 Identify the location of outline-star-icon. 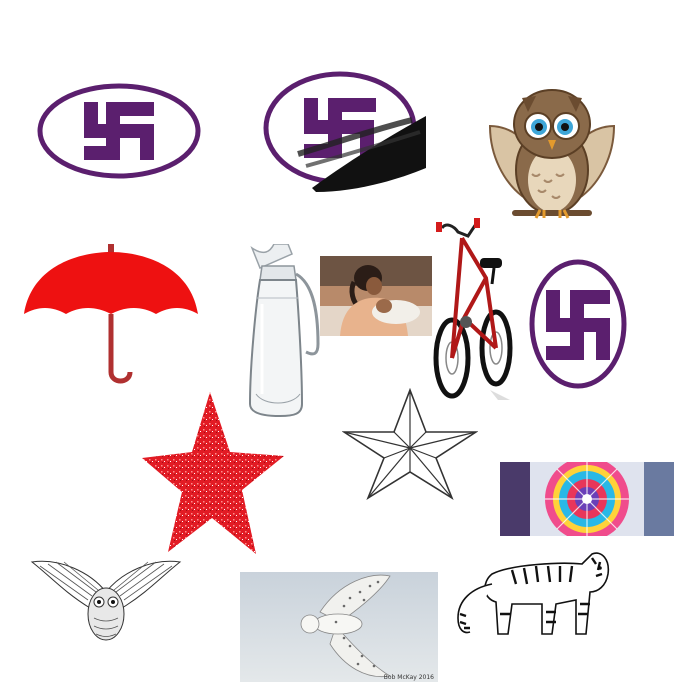
(410, 444).